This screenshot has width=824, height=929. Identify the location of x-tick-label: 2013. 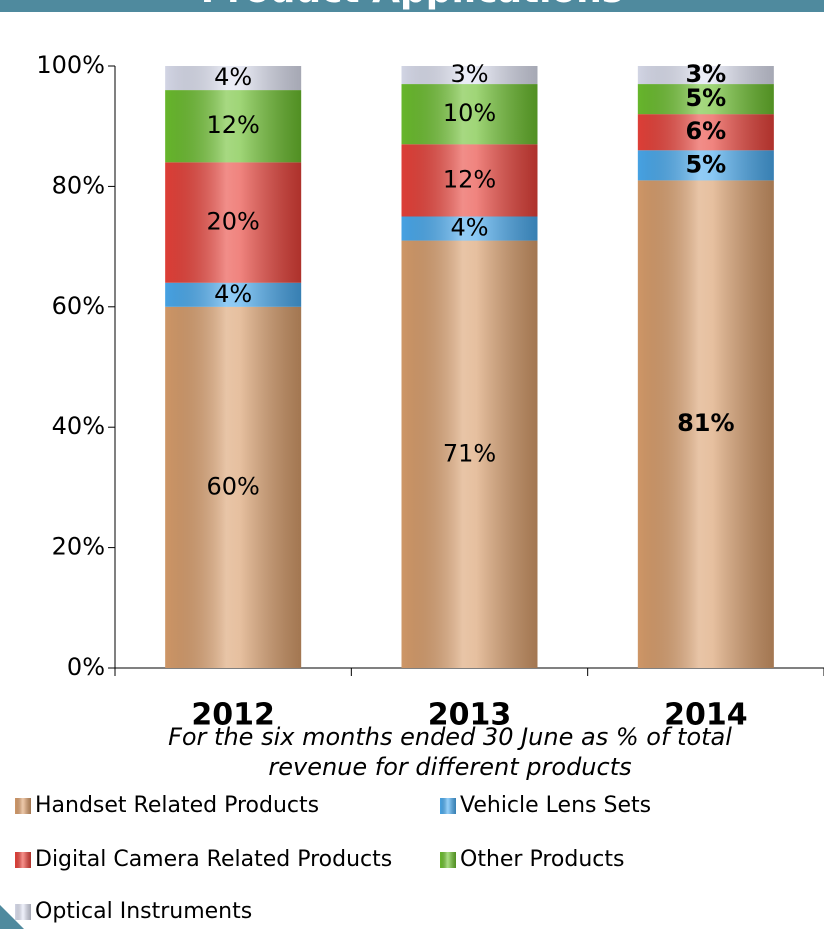
(470, 715).